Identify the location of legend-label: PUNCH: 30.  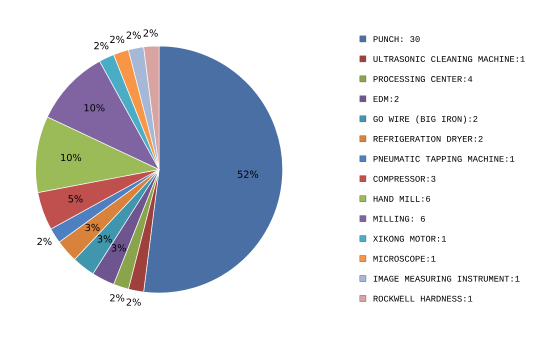
(397, 39).